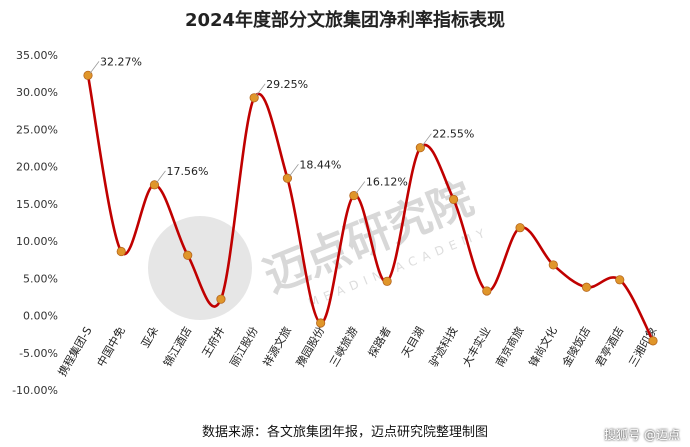  Describe the element at coordinates (150, 338) in the screenshot. I see `x-tick-label: 亚朵` at that location.